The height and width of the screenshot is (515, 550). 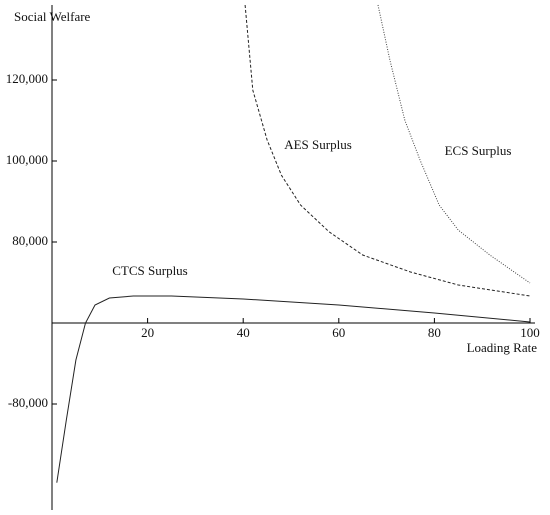 I want to click on series-label: CTCS Surplus, so click(x=150, y=270).